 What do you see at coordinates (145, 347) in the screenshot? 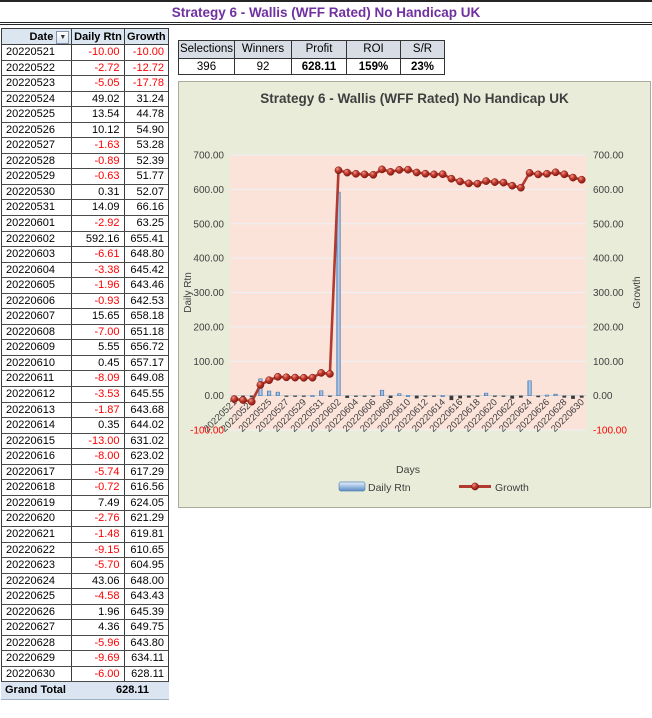
I see `growth-cell: 656.72` at bounding box center [145, 347].